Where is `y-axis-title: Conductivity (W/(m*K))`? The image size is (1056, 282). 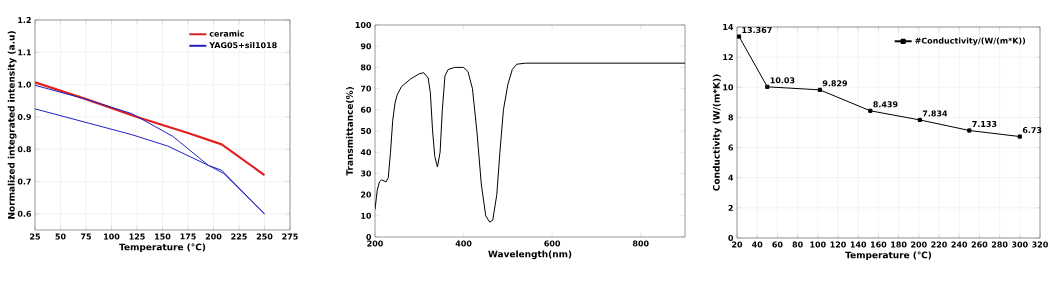 y-axis-title: Conductivity (W/(m*K)) is located at coordinates (717, 132).